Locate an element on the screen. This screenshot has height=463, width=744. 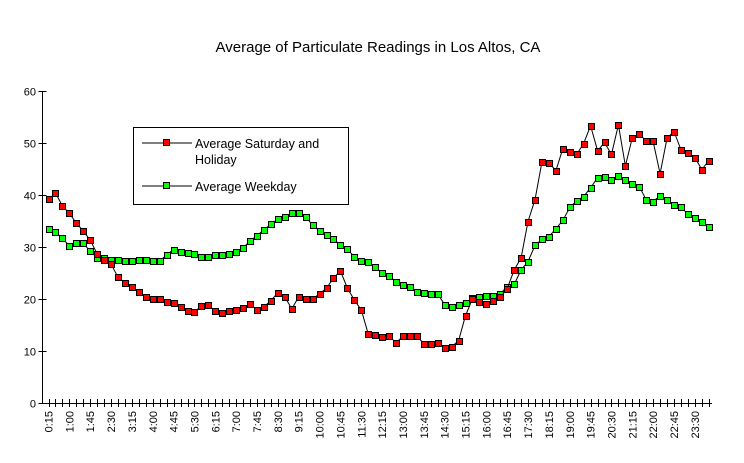
y-tick-label: 50 is located at coordinates (30, 145).